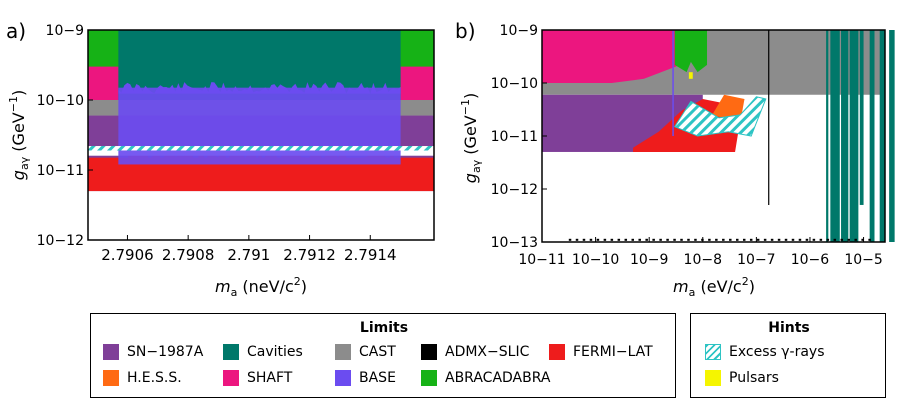  Describe the element at coordinates (713, 378) in the screenshot. I see `legend-swatch-pulsars` at that location.